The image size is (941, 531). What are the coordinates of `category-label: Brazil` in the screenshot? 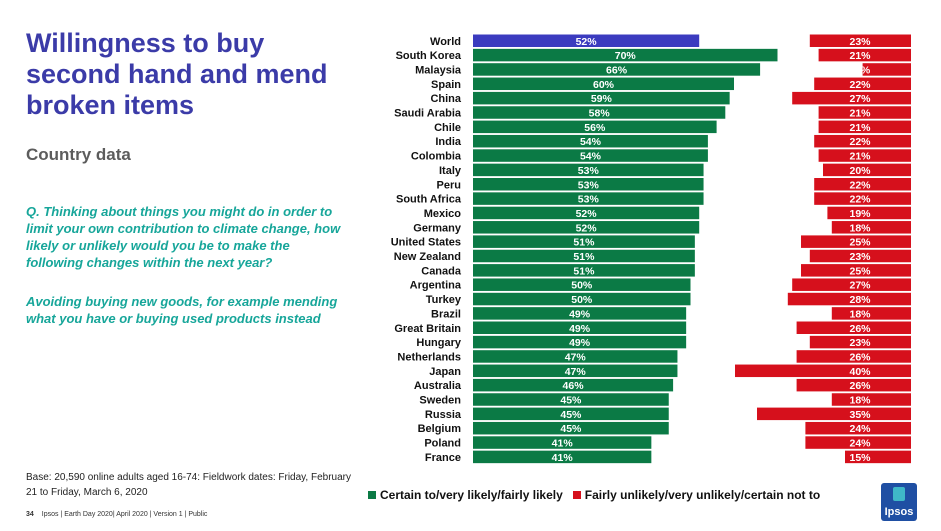 It's located at (446, 314).